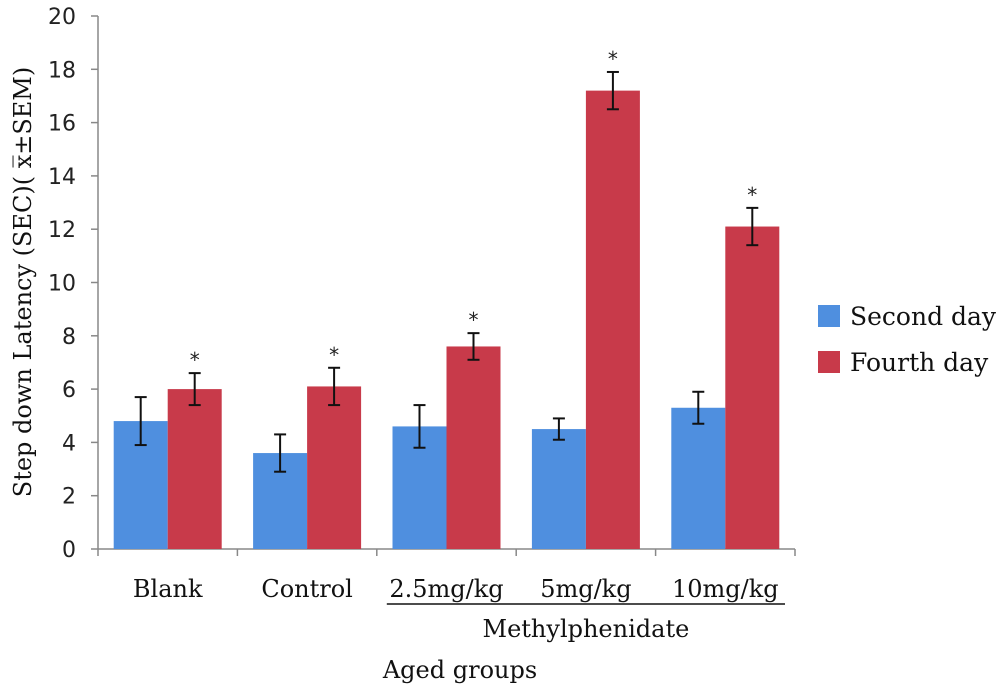 The image size is (1000, 687). I want to click on y-tick-label: 14, so click(62, 177).